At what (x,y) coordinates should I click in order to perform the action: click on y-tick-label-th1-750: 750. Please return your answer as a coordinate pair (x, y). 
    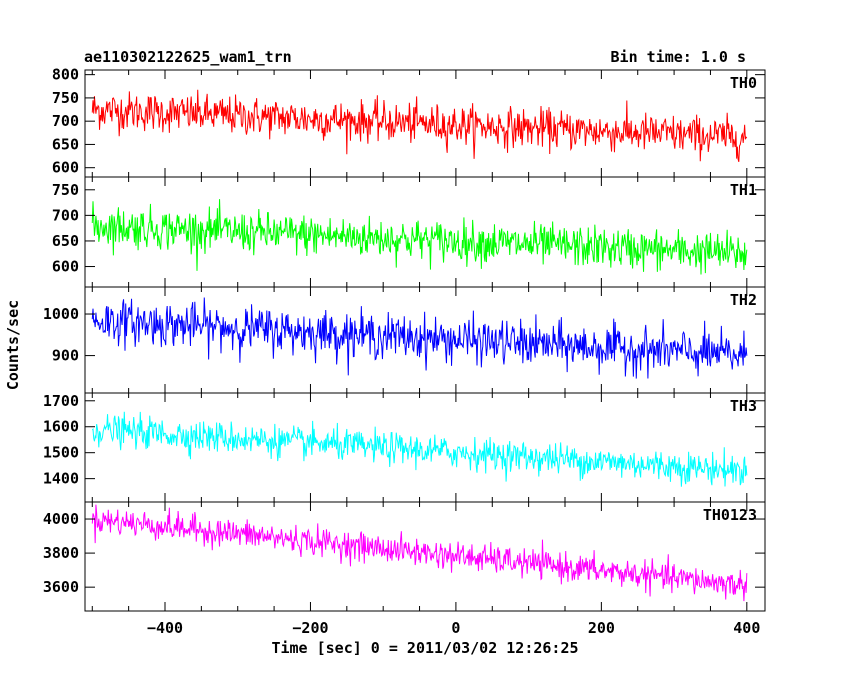
    Looking at the image, I should click on (65, 190).